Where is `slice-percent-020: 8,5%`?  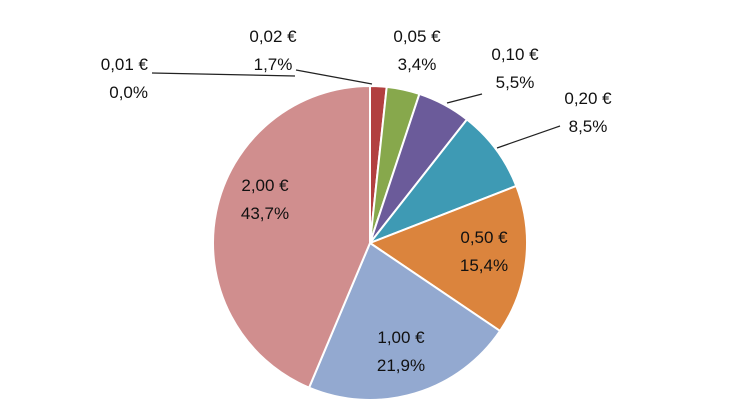
slice-percent-020: 8,5% is located at coordinates (588, 126).